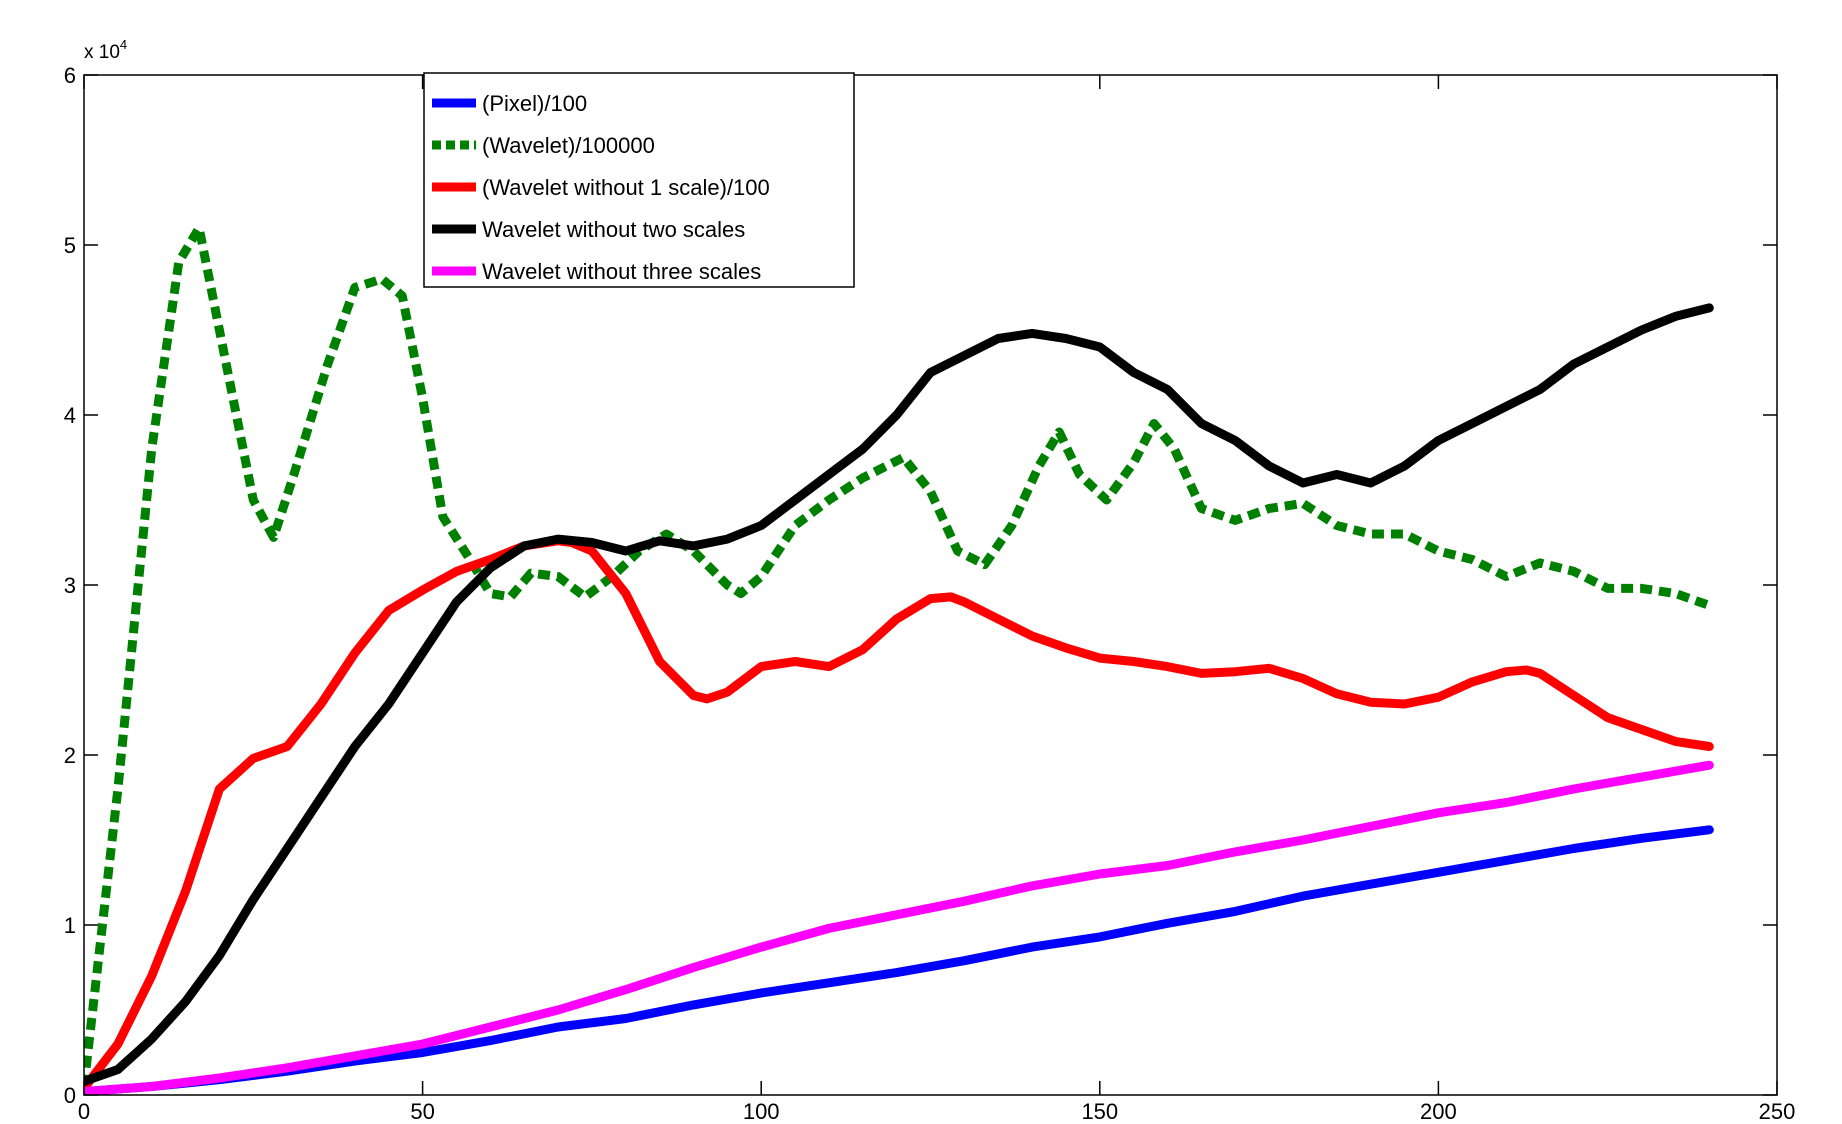  Describe the element at coordinates (568, 145) in the screenshot. I see `legend-label: (Wavelet)/100000` at that location.